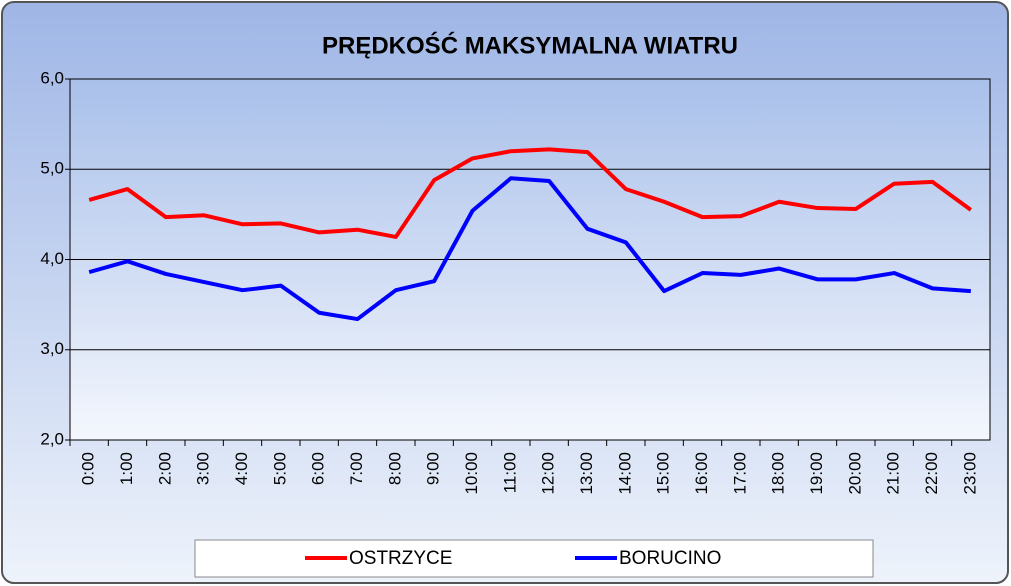 This screenshot has width=1011, height=586. Describe the element at coordinates (816, 473) in the screenshot. I see `x-tick-label: 19:00` at that location.